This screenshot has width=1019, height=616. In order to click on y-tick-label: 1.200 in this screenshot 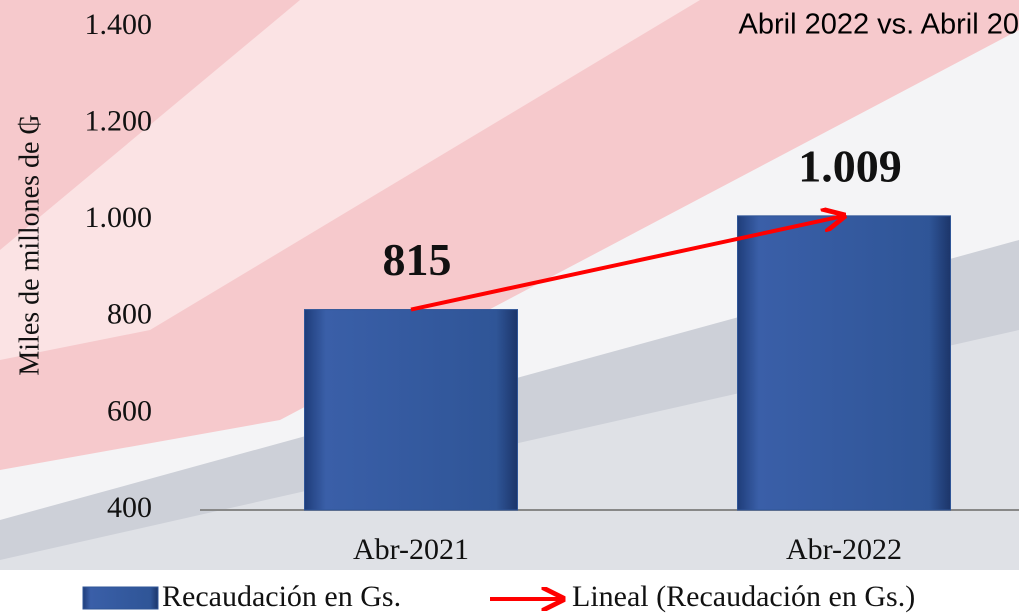, I will do `click(119, 120)`.